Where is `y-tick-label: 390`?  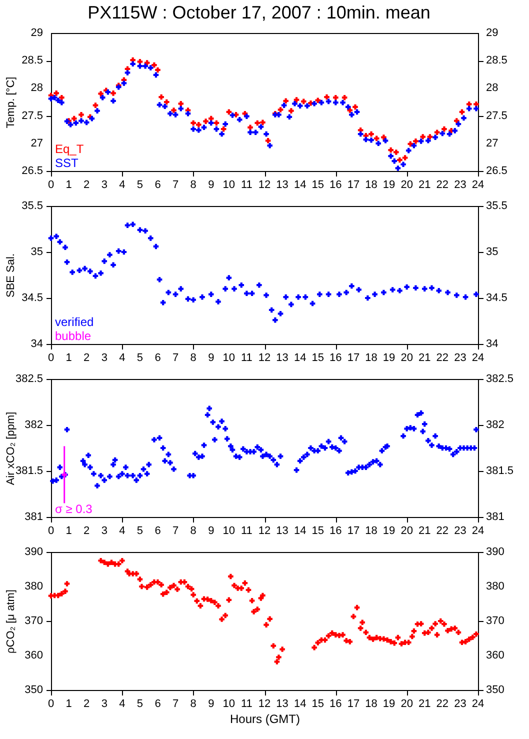
y-tick-label: 390 is located at coordinates (33, 552).